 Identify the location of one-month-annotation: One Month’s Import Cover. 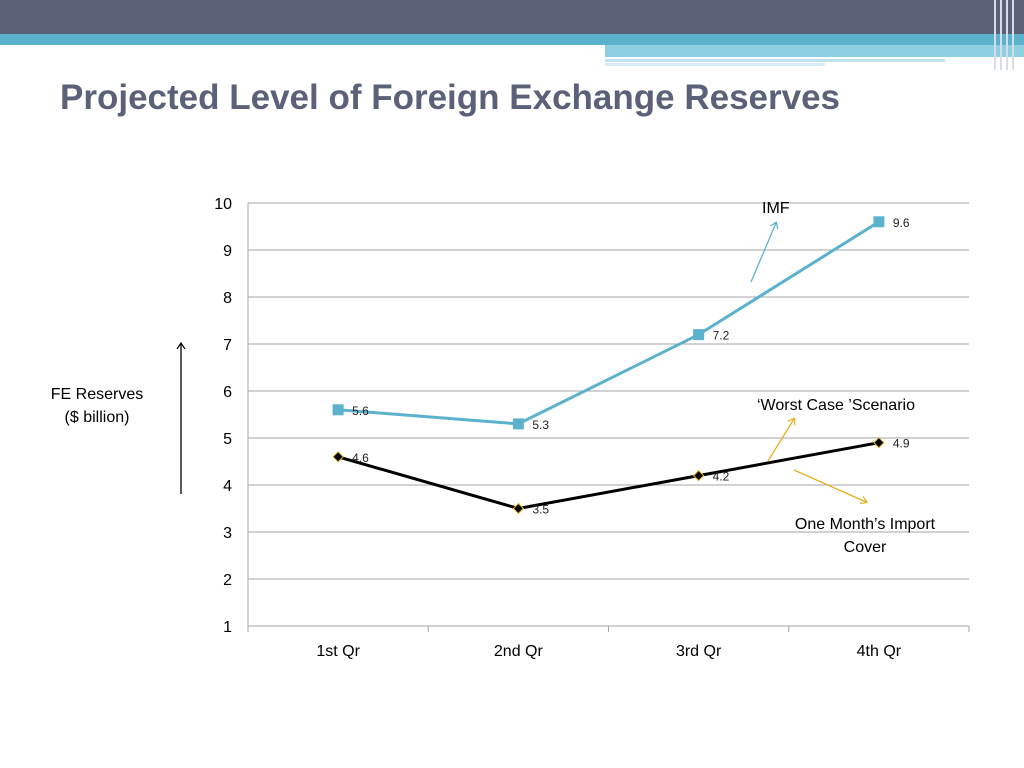
(865, 536).